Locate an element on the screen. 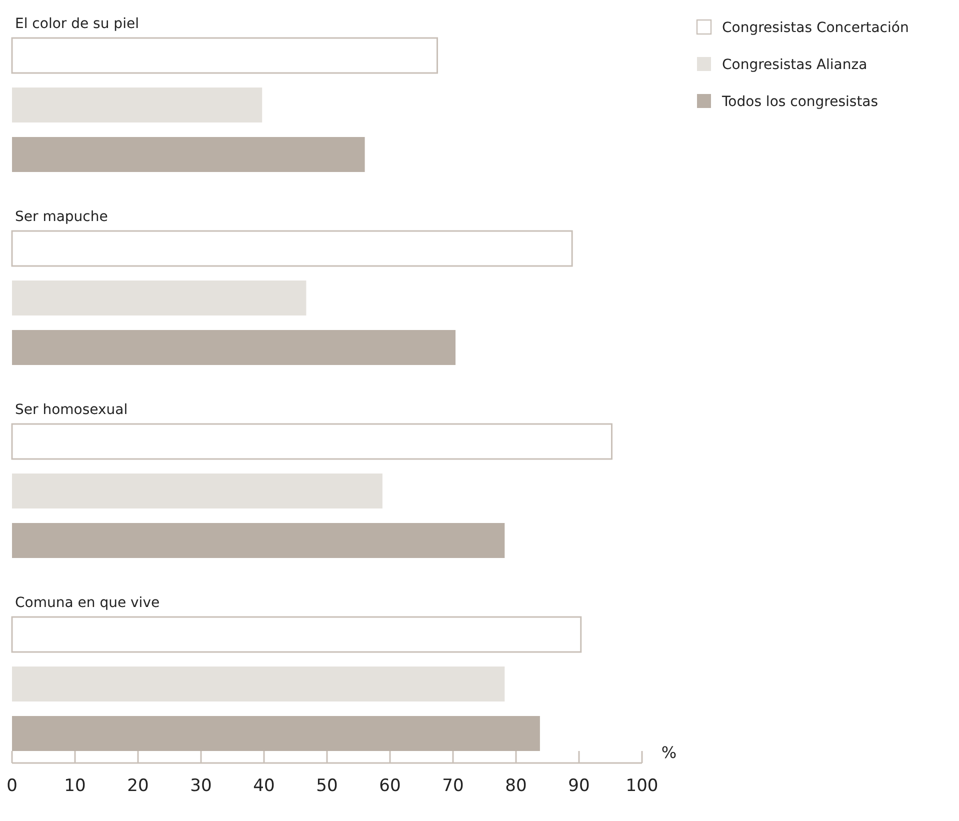  y-tick-label: Comuna en que vive is located at coordinates (87, 603).